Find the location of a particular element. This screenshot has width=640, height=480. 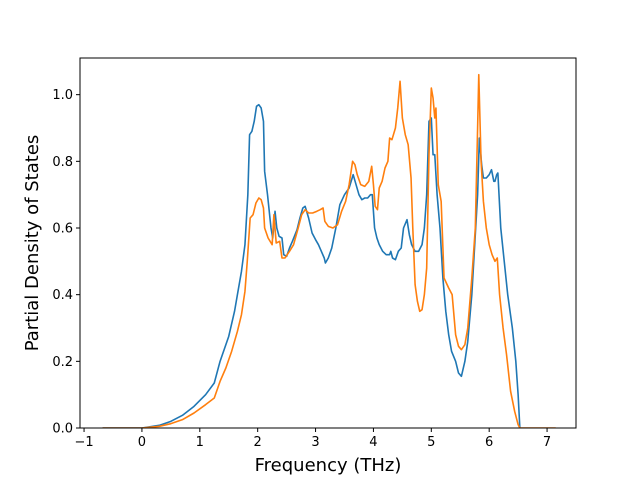

y-tick-label: 0.2 is located at coordinates (62, 362).